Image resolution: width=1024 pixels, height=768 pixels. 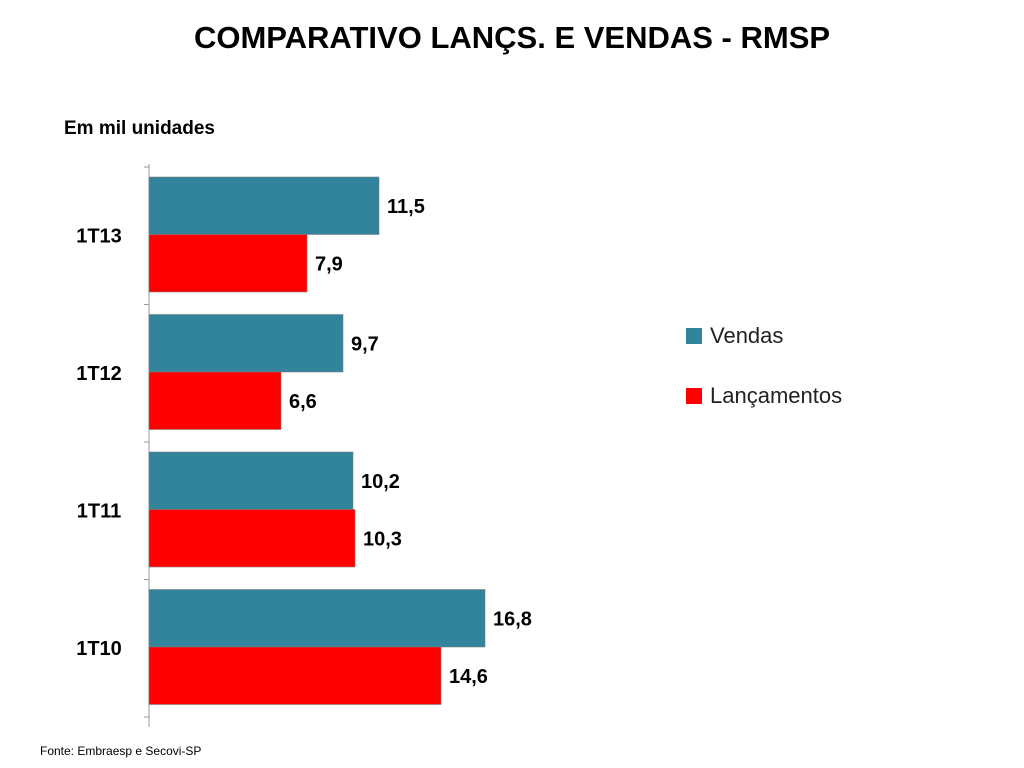 What do you see at coordinates (382, 539) in the screenshot?
I see `data-label-lancamentos-1t11: 10,3` at bounding box center [382, 539].